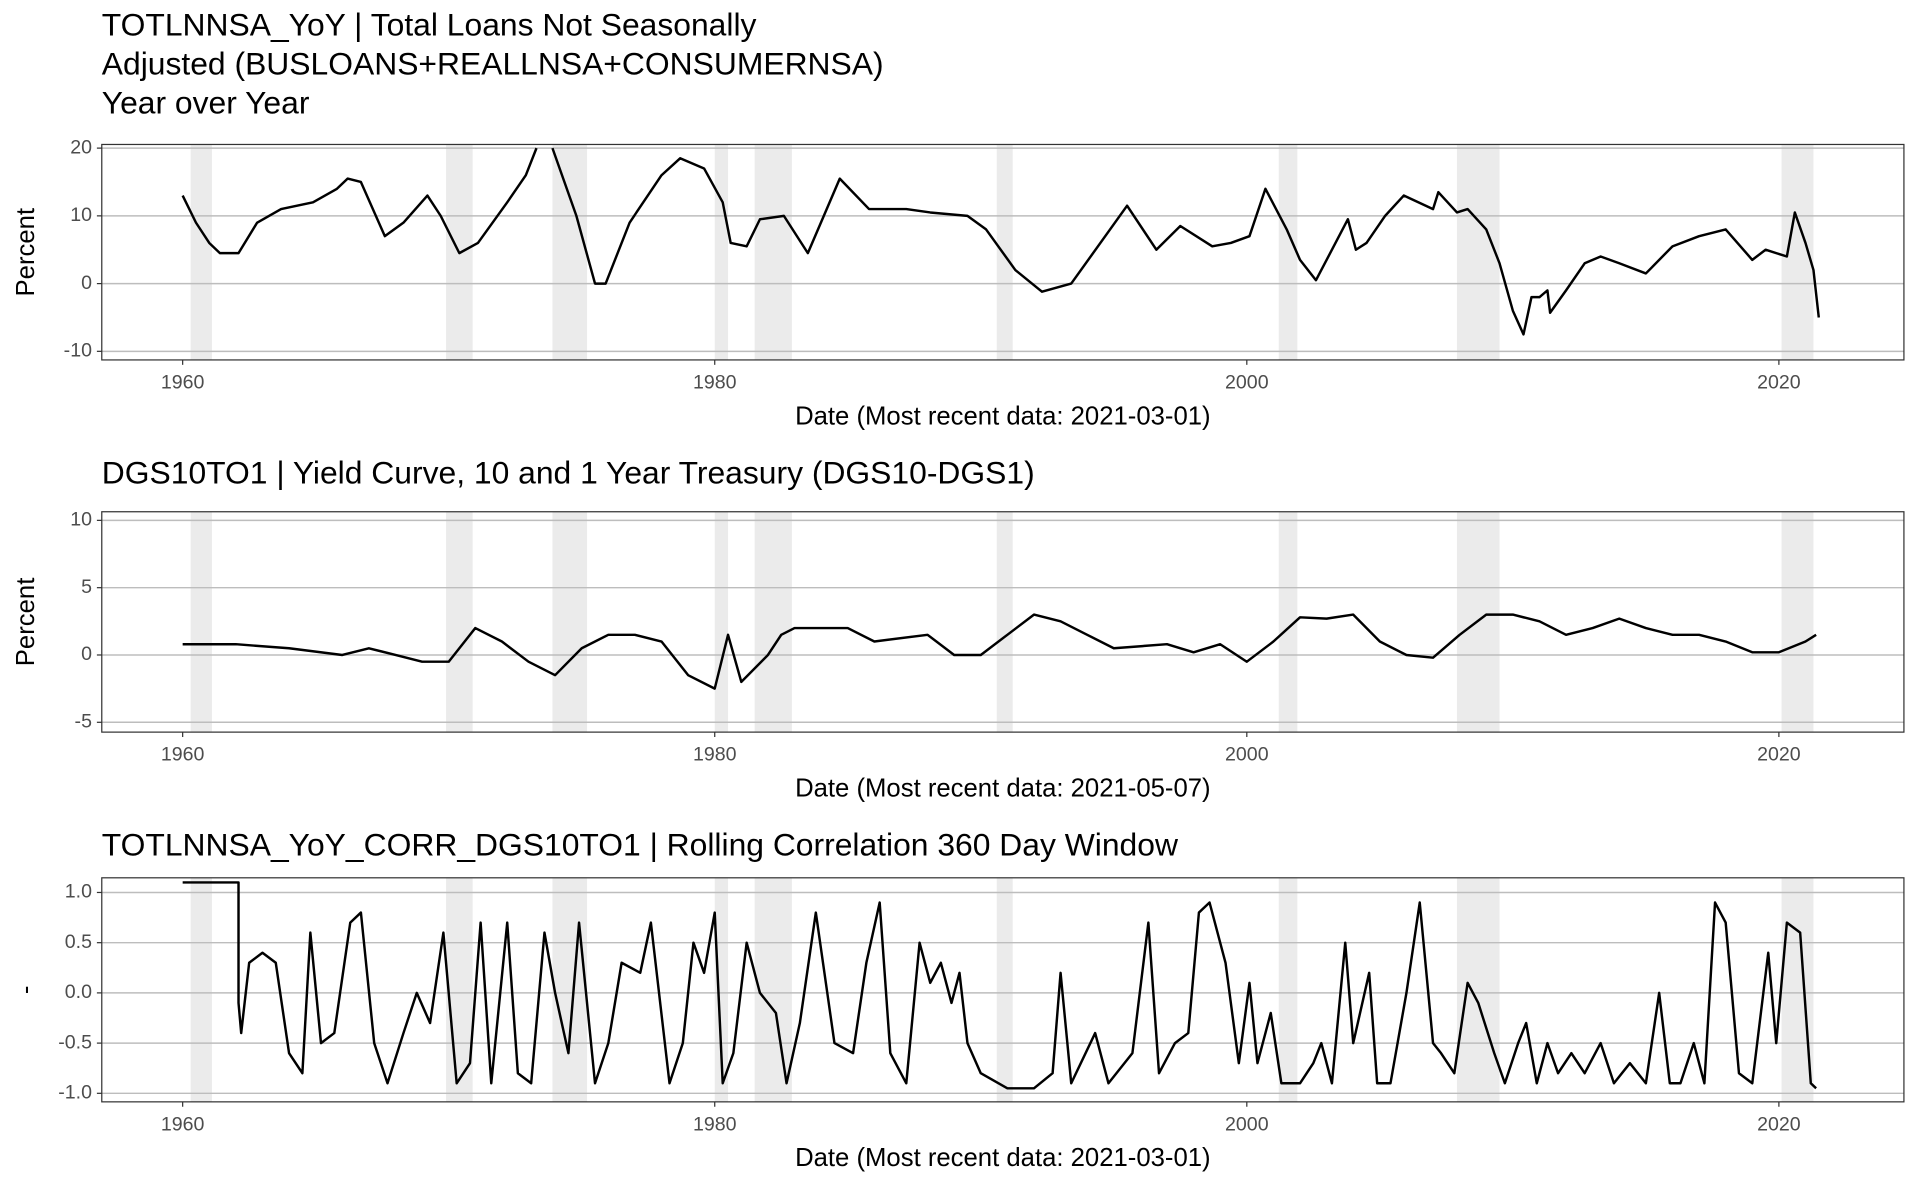 The height and width of the screenshot is (1190, 1920). What do you see at coordinates (78, 992) in the screenshot?
I see `y-tick-label: 0.0` at bounding box center [78, 992].